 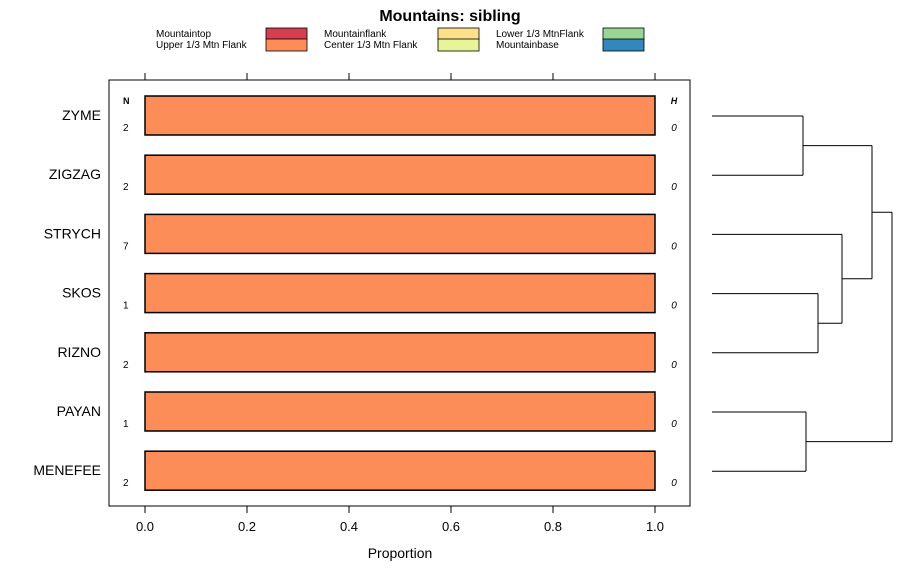 I want to click on x-axis-label: Proportion, so click(x=400, y=553).